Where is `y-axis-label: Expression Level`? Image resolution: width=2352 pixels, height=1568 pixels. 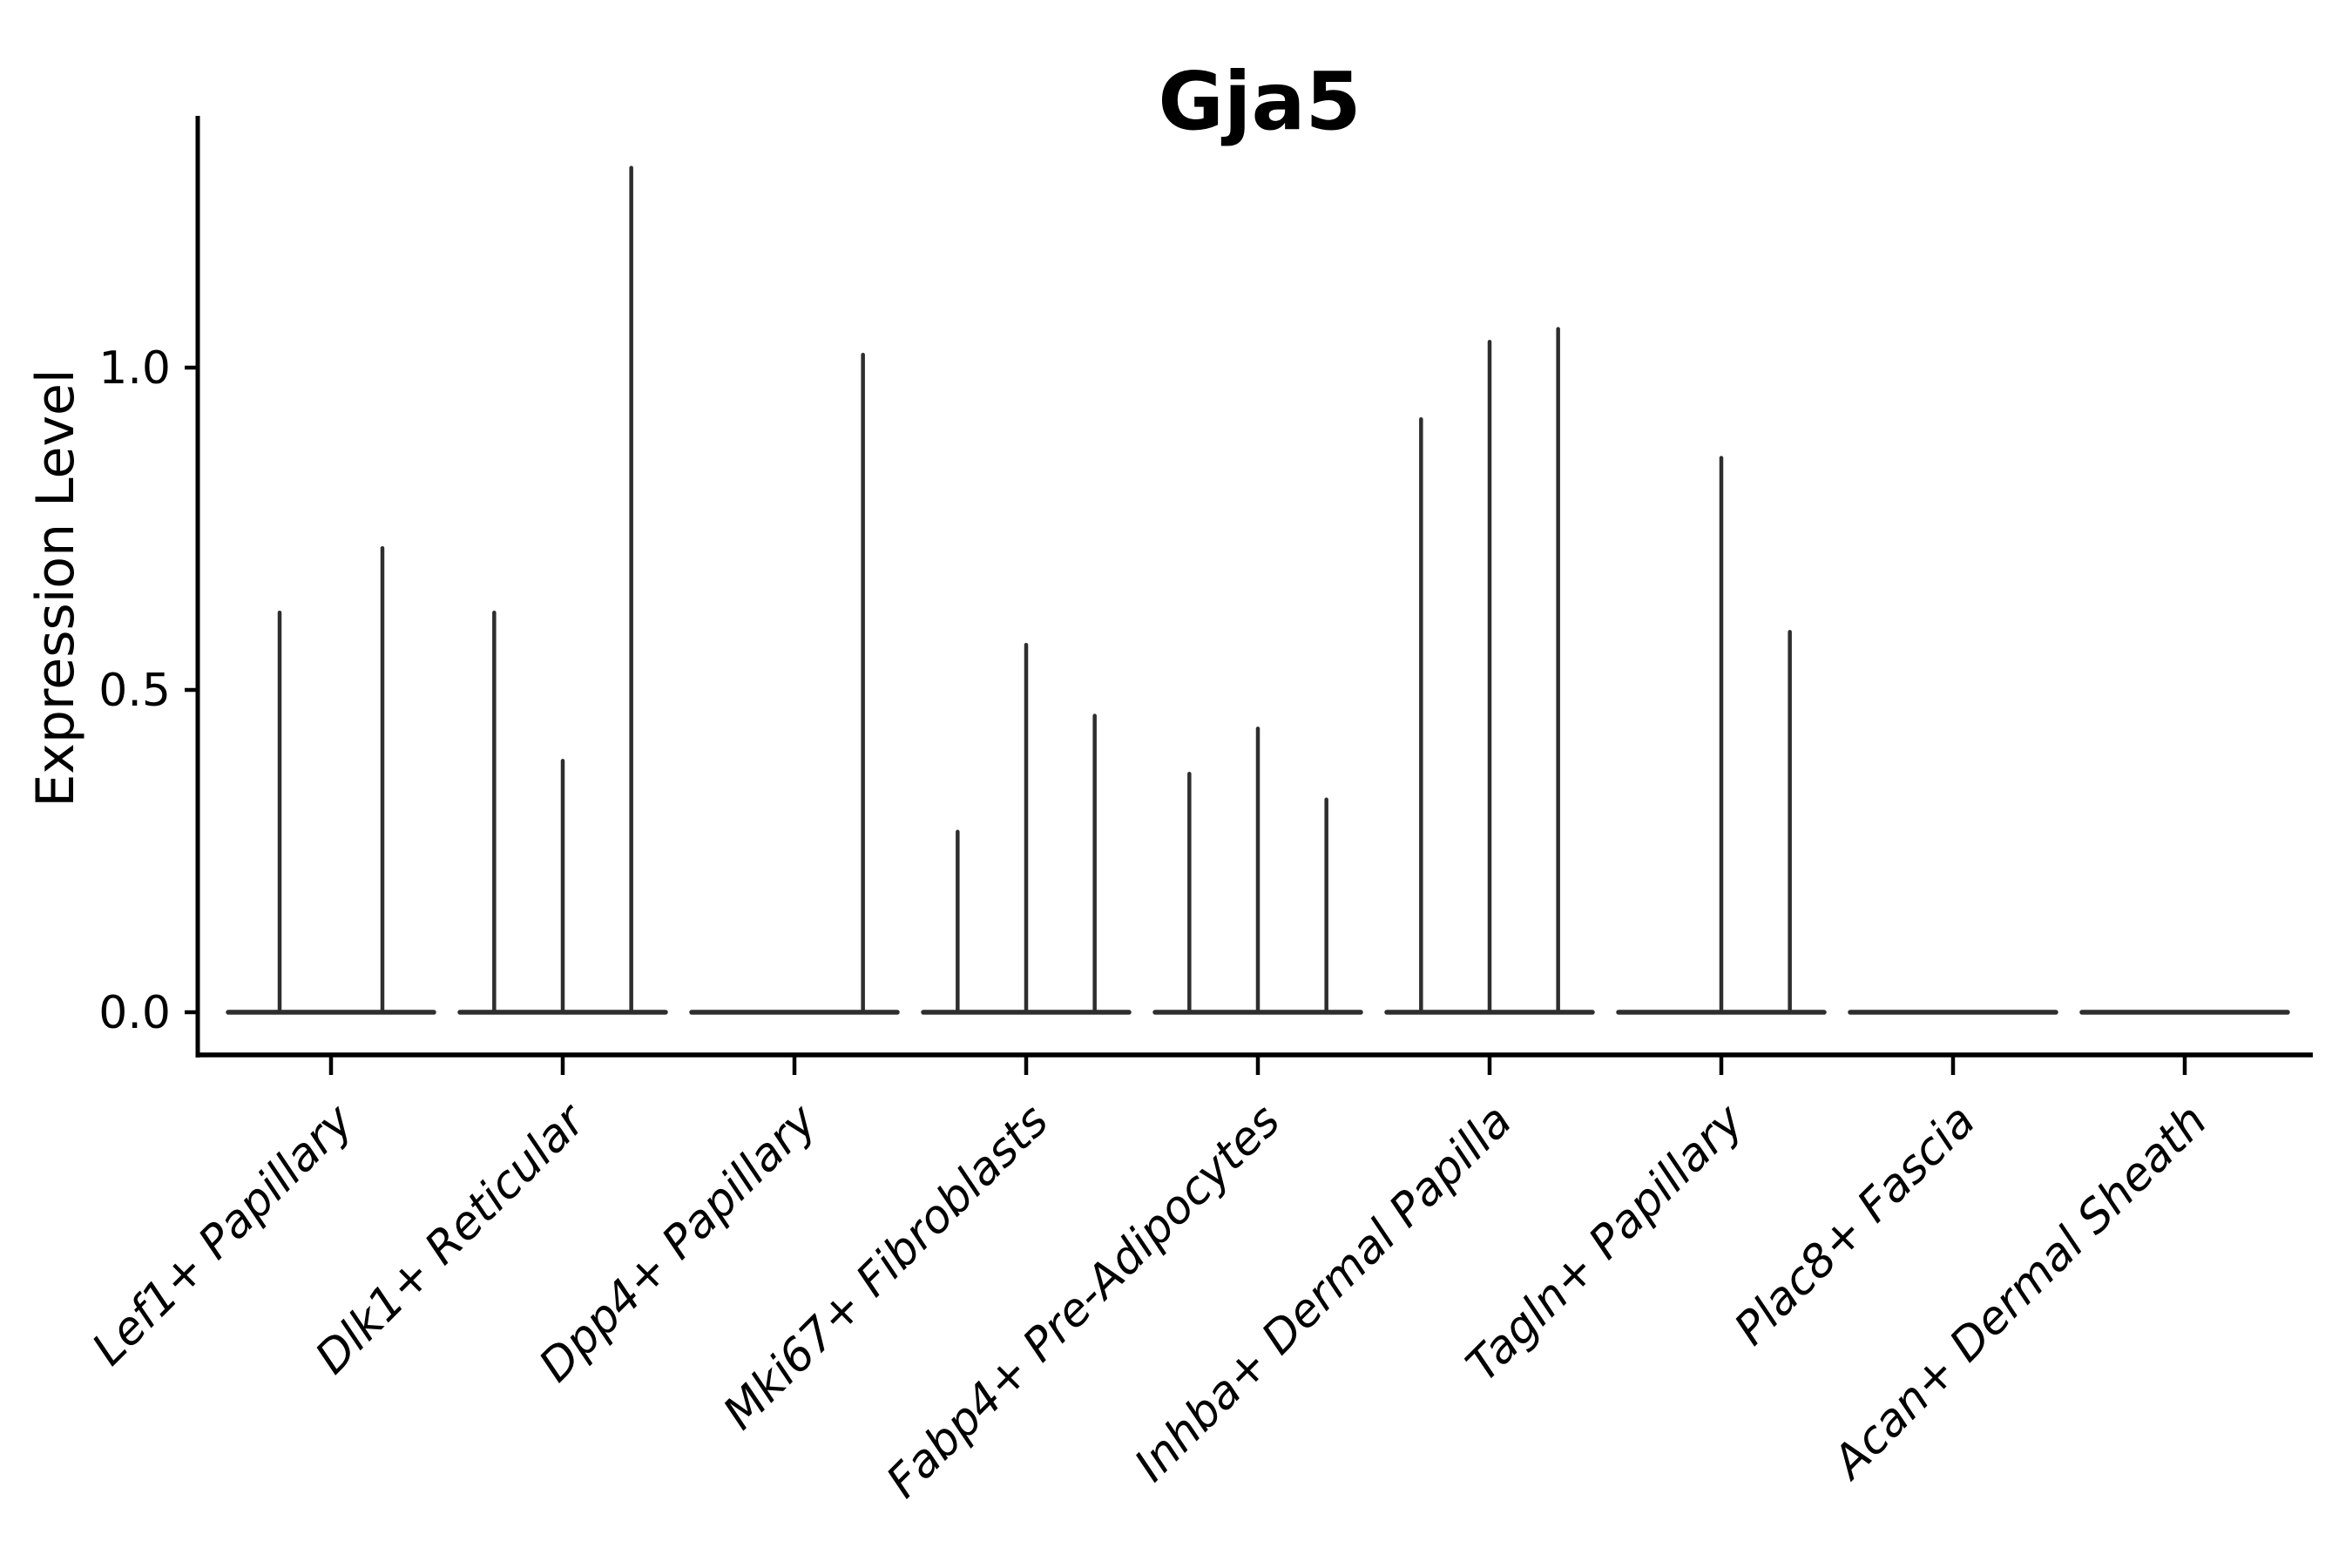 y-axis-label: Expression Level is located at coordinates (56, 587).